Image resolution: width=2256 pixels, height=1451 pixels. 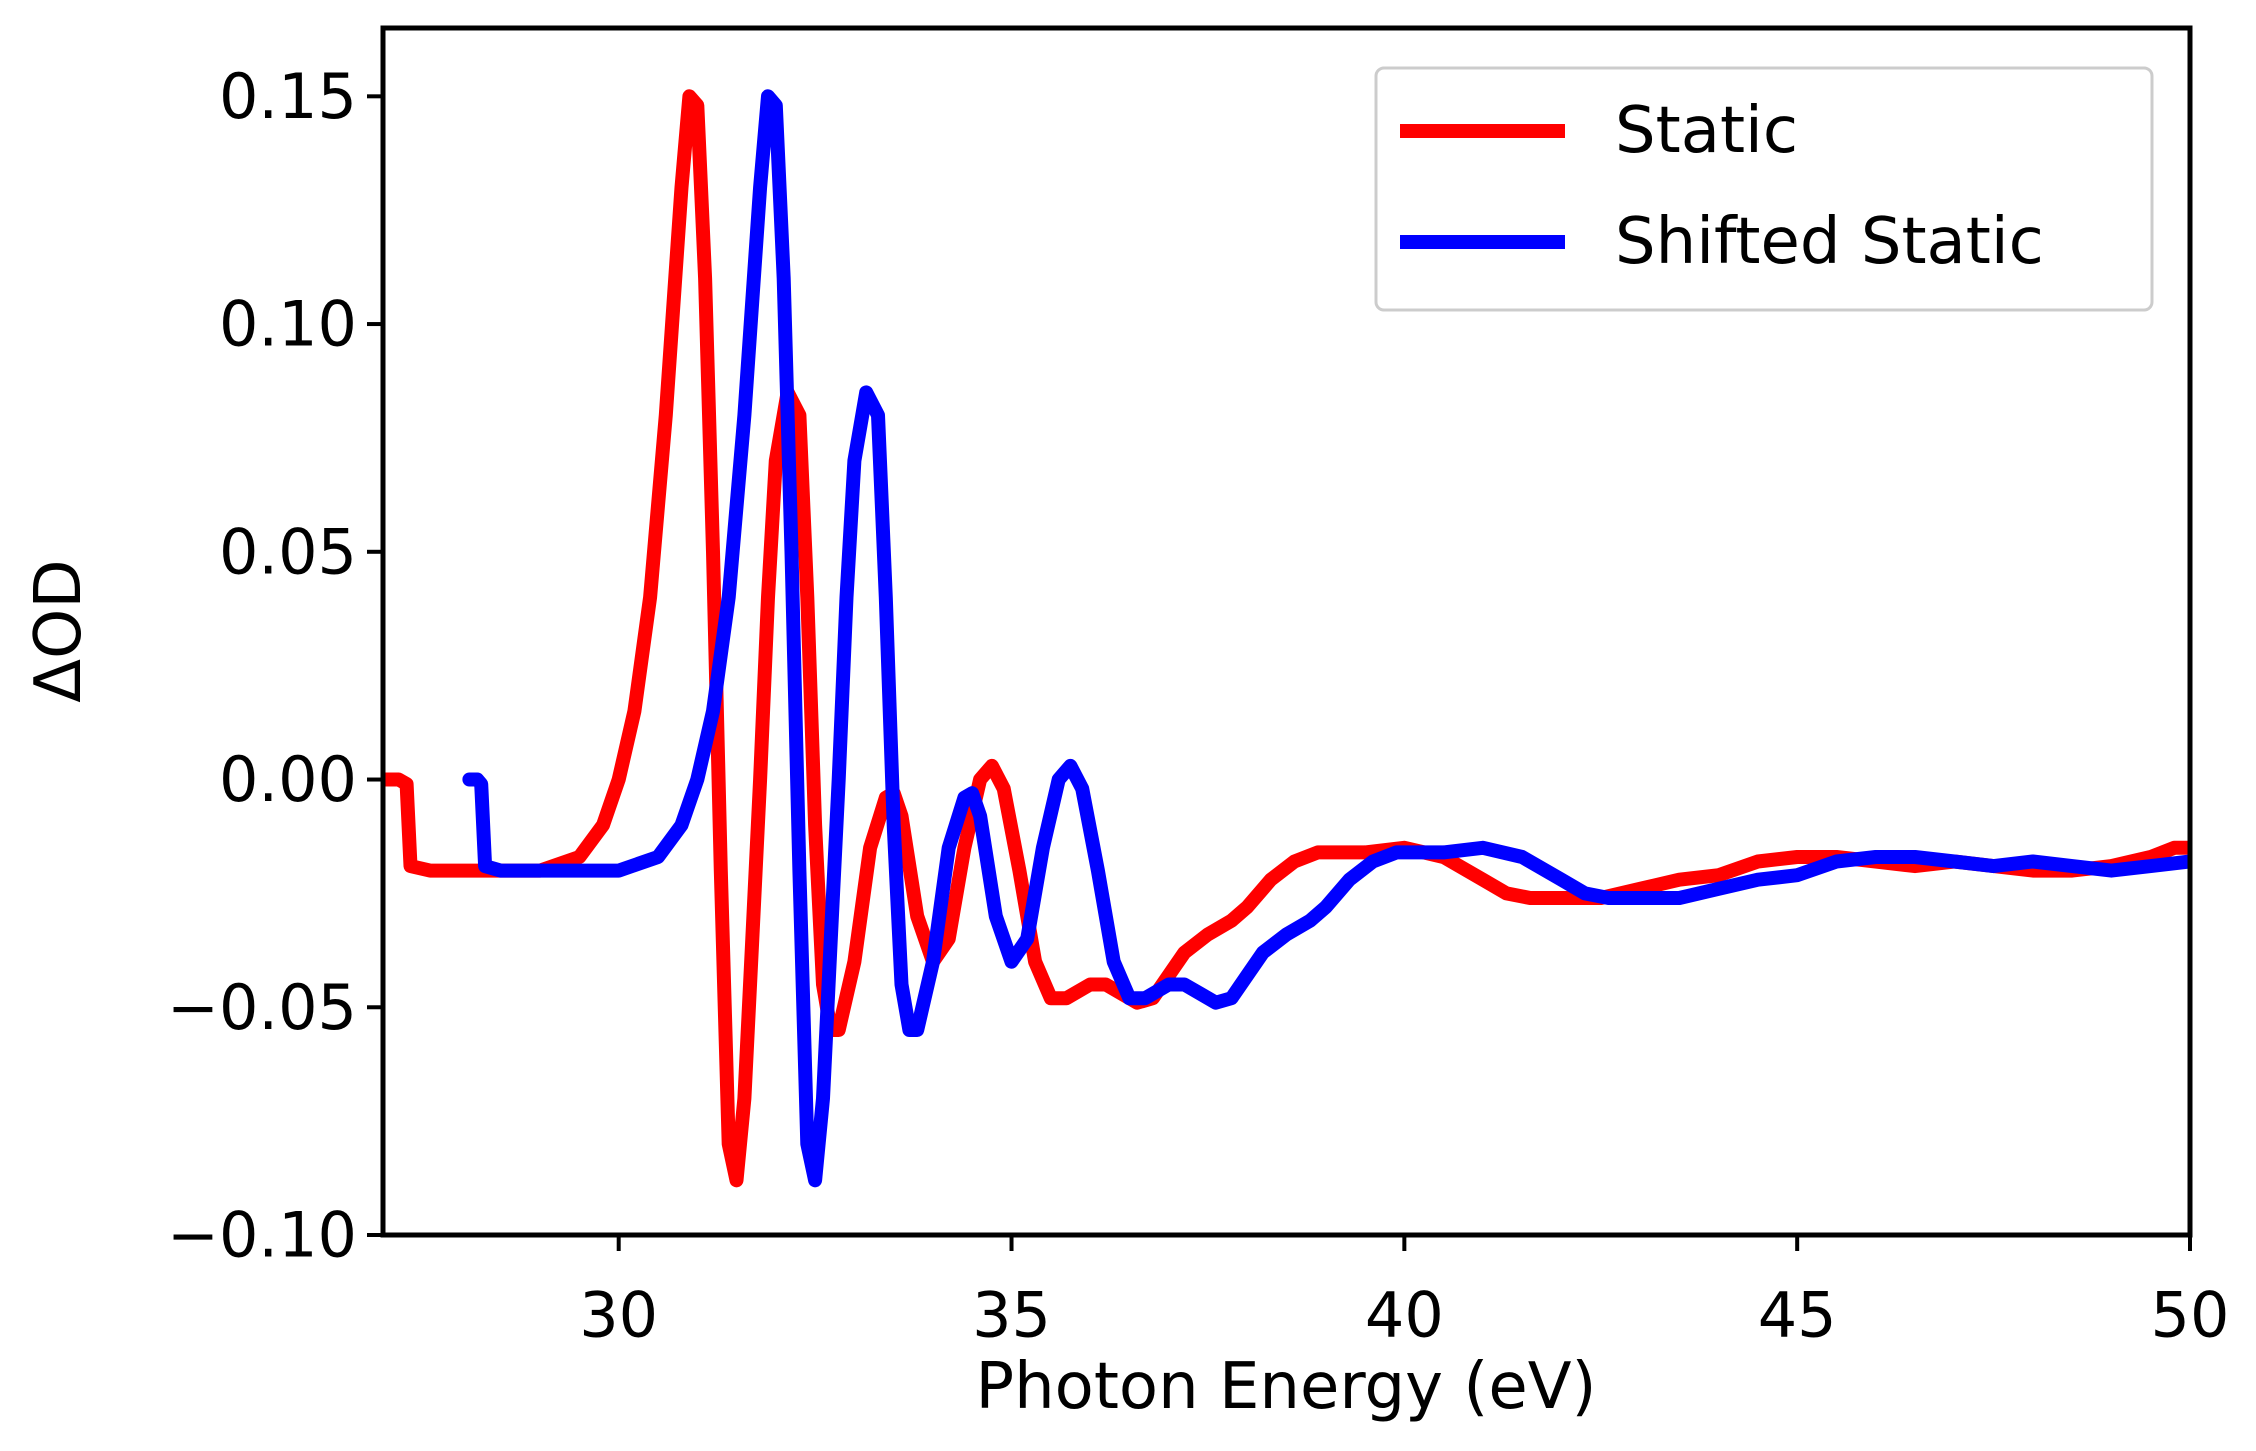 What do you see at coordinates (288, 96) in the screenshot?
I see `y-tick-label: 0.15` at bounding box center [288, 96].